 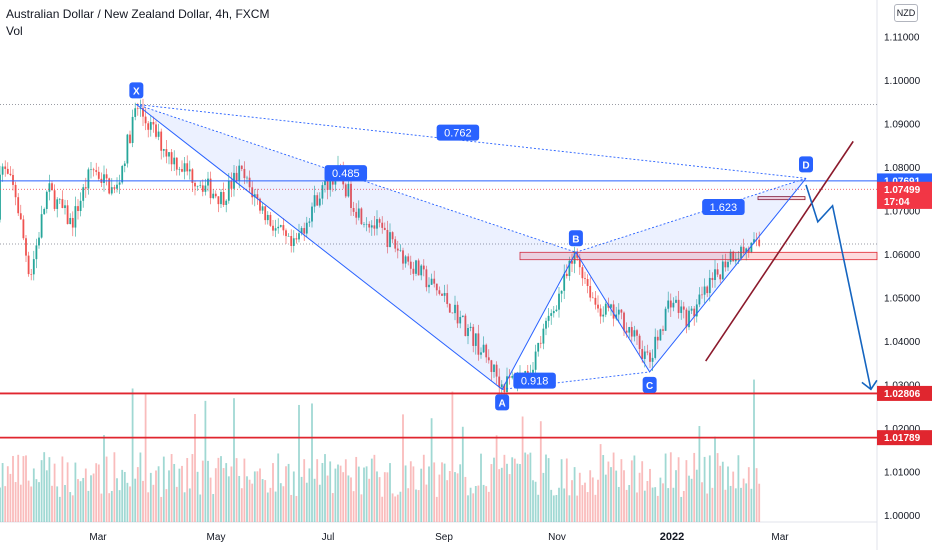 What do you see at coordinates (439, 537) in the screenshot?
I see `time-axis: Mar May Jul Sep Nov 2022 Mar` at bounding box center [439, 537].